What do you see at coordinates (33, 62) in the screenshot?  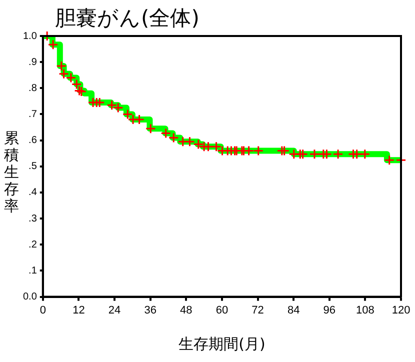 I see `y-tick-label: .9` at bounding box center [33, 62].